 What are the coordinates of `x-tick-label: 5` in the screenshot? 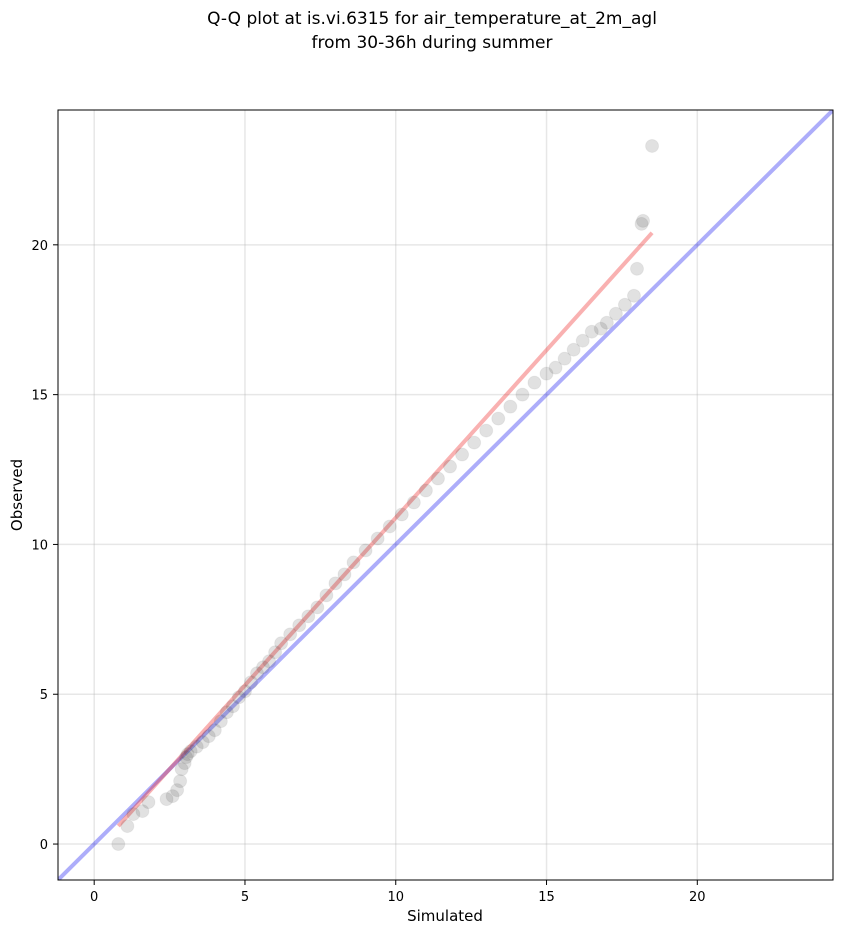 It's located at (245, 897).